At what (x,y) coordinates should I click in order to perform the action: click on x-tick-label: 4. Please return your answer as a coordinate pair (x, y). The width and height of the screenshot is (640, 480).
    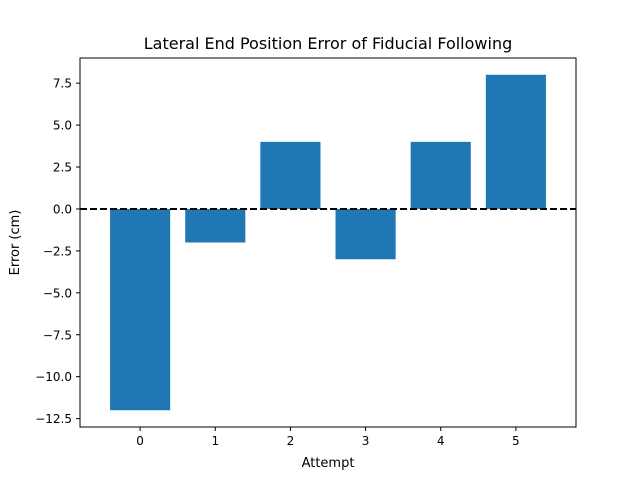
    Looking at the image, I should click on (441, 441).